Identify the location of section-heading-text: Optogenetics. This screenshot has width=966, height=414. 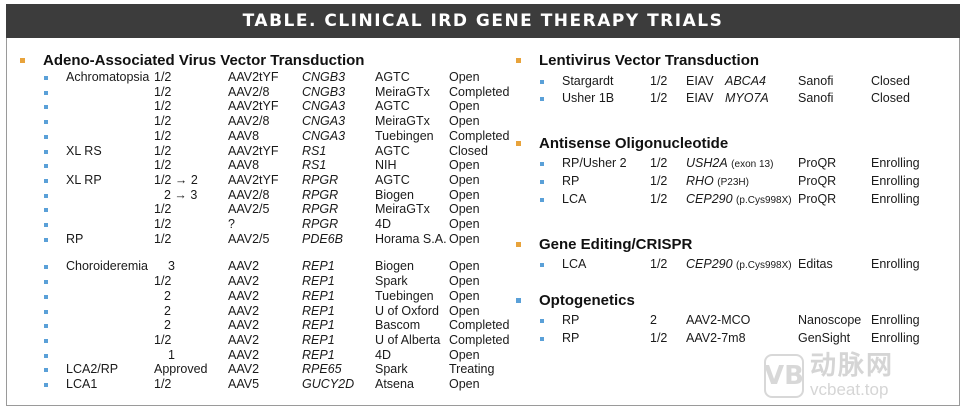
(587, 300).